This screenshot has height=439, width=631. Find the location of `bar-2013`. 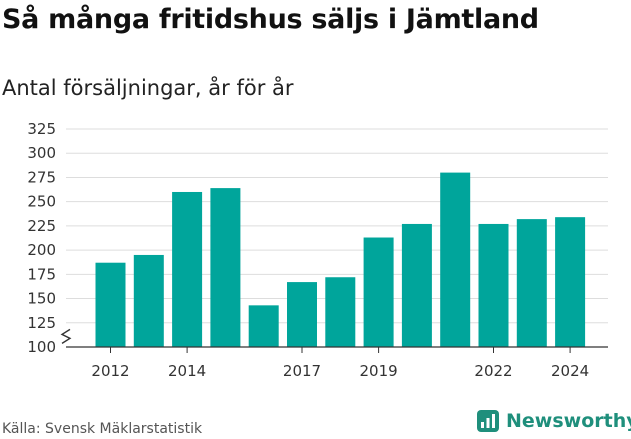

bar-2013 is located at coordinates (148, 300).